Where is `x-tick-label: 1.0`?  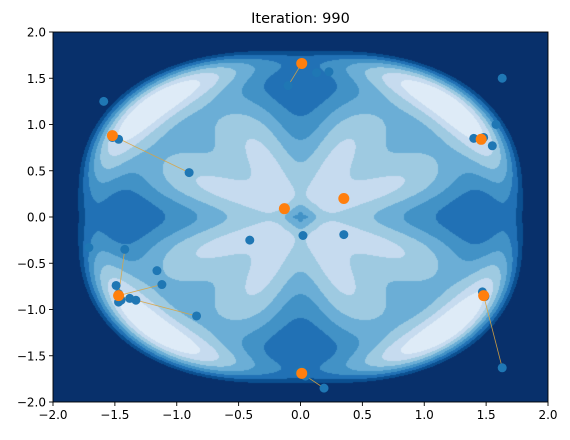 x-tick-label: 1.0 is located at coordinates (424, 415).